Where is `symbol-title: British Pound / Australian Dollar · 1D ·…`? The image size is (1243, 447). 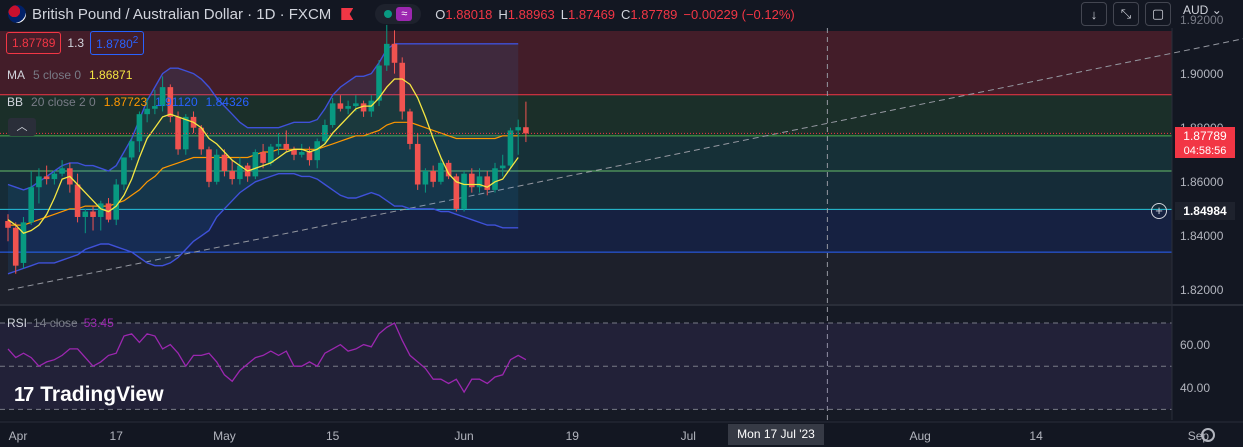 symbol-title: British Pound / Australian Dollar · 1D ·… is located at coordinates (182, 14).